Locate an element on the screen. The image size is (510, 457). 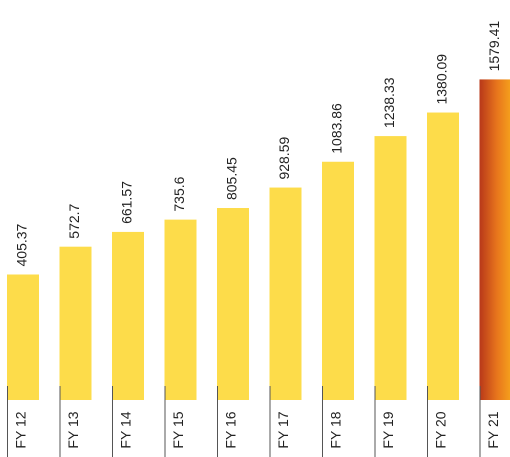
value-label: 572.7 is located at coordinates (74, 220).